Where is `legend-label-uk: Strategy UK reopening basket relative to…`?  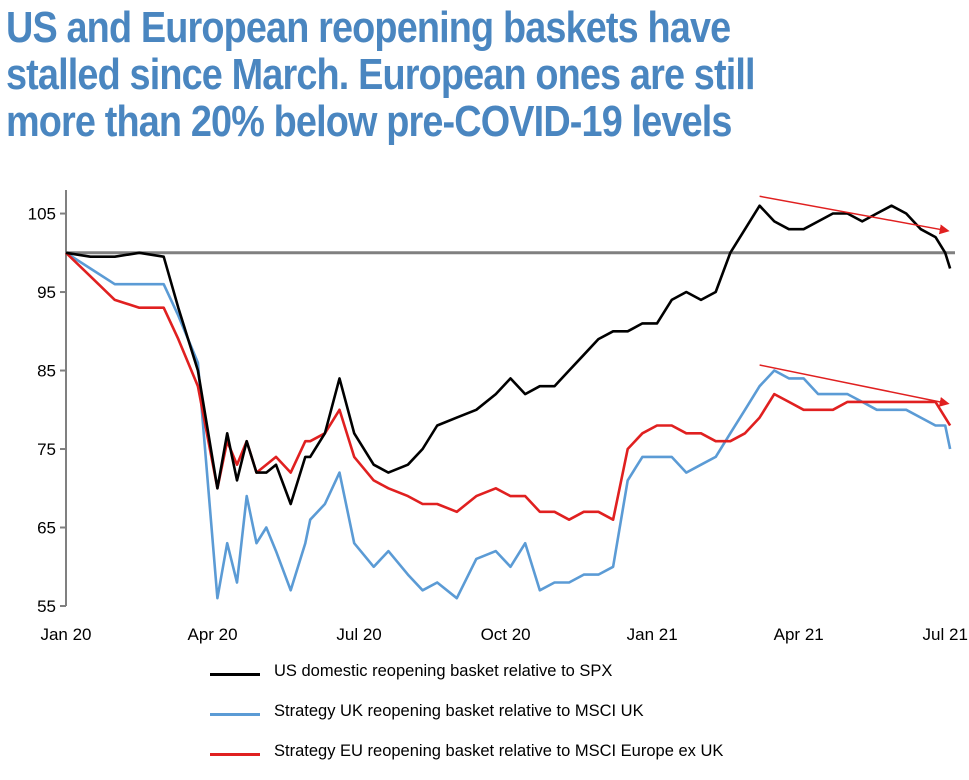
legend-label-uk: Strategy UK reopening basket relative to… is located at coordinates (459, 711).